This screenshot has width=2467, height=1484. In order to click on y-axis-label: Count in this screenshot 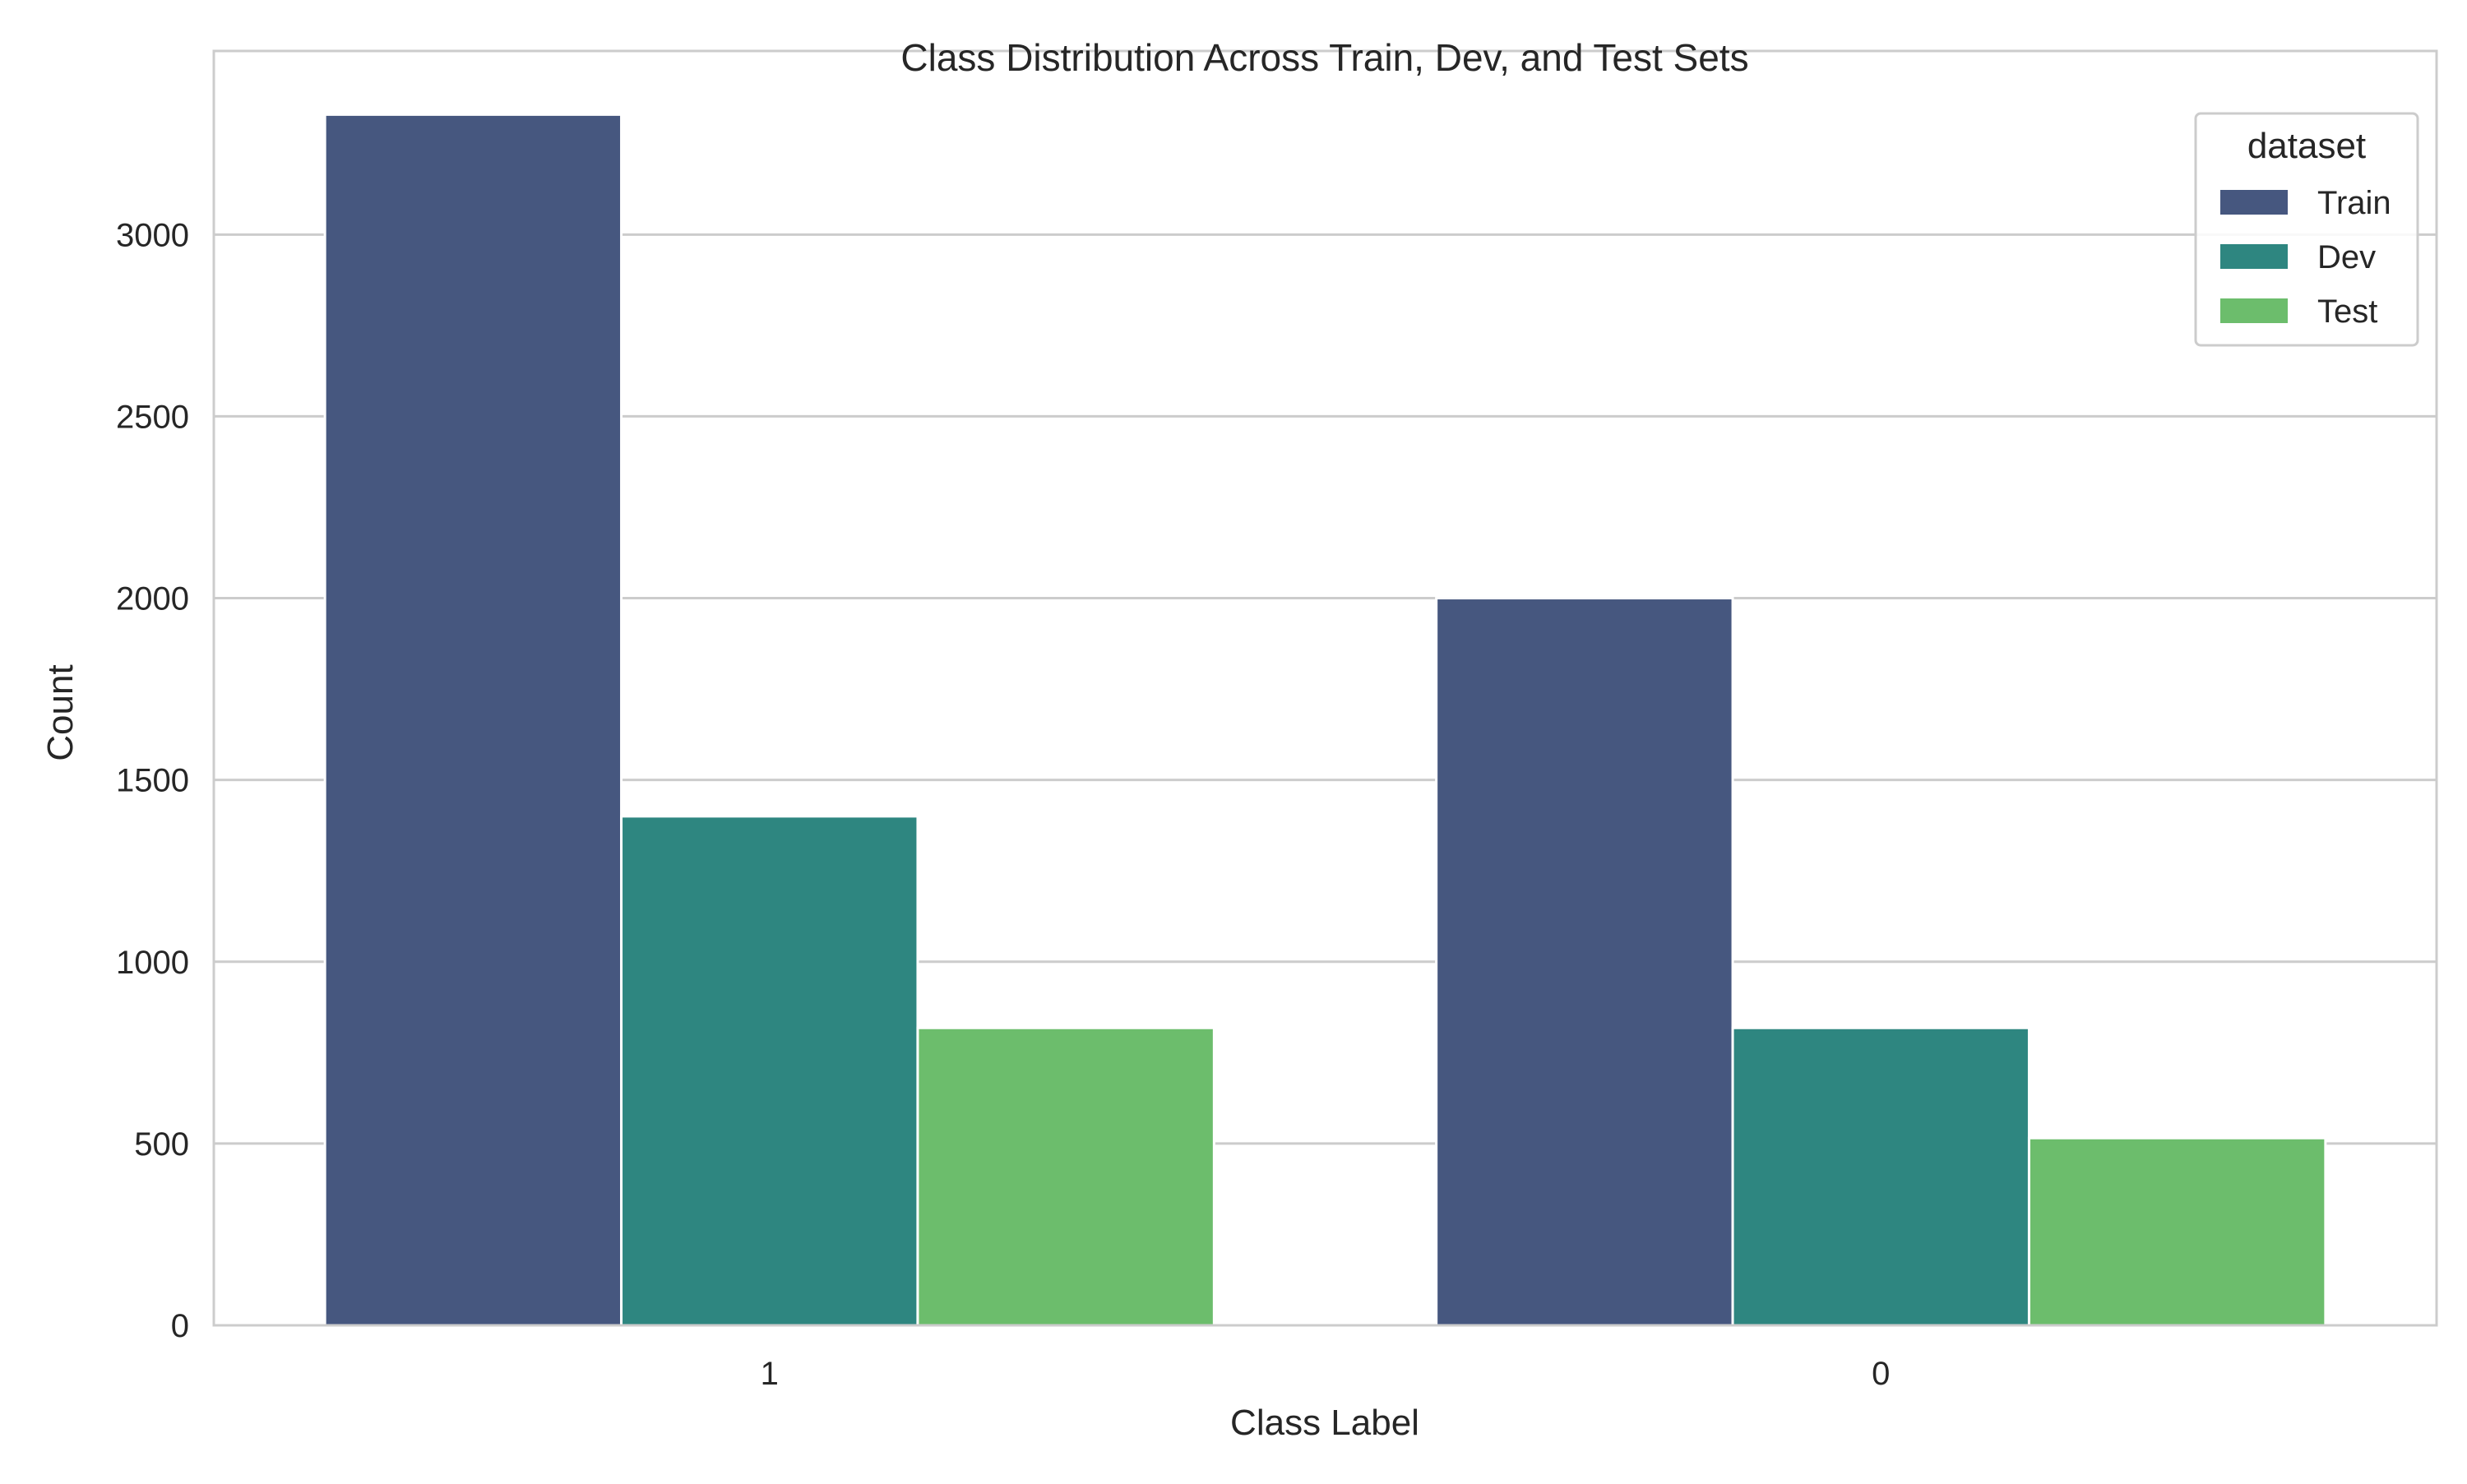, I will do `click(60, 712)`.